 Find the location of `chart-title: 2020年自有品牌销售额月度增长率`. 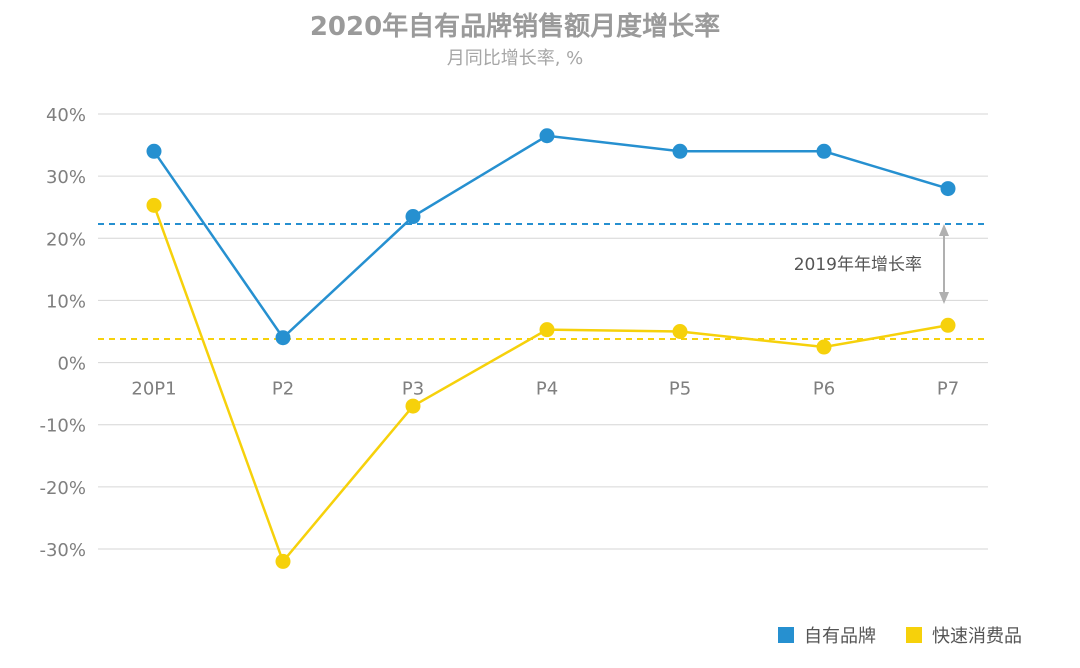

chart-title: 2020年自有品牌销售额月度增长率 is located at coordinates (515, 27).